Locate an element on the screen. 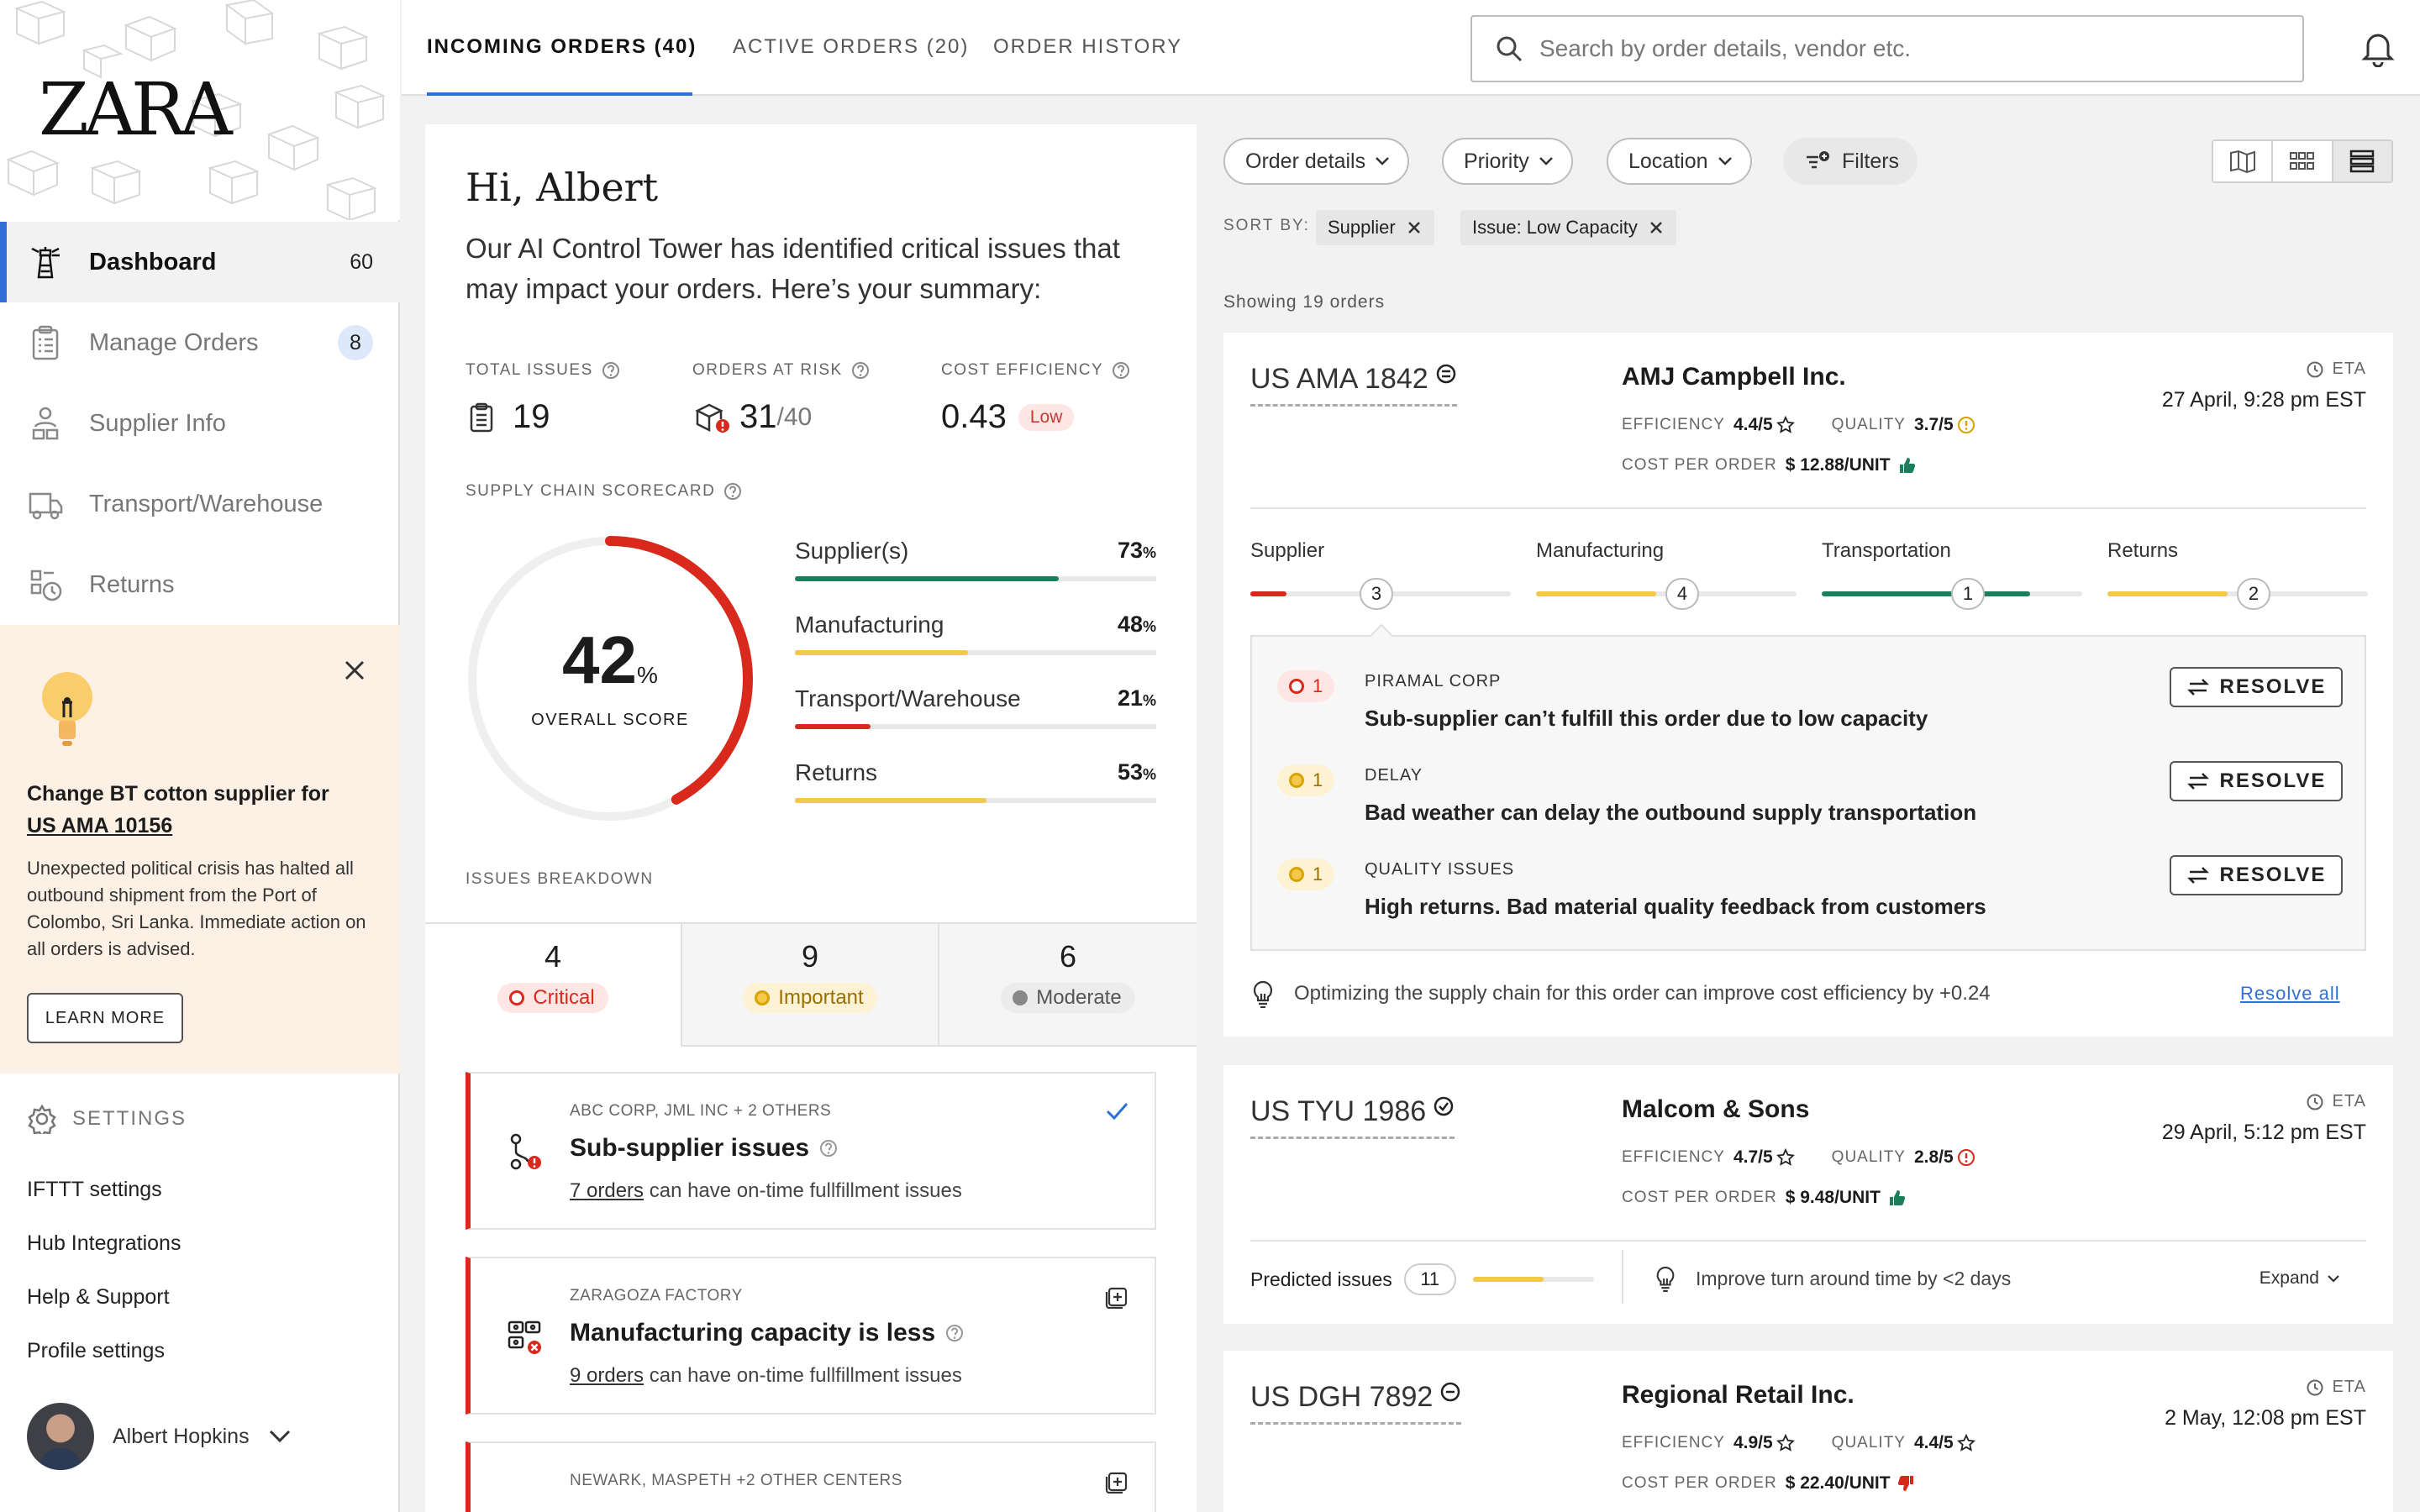  bell-icon is located at coordinates (2378, 48).